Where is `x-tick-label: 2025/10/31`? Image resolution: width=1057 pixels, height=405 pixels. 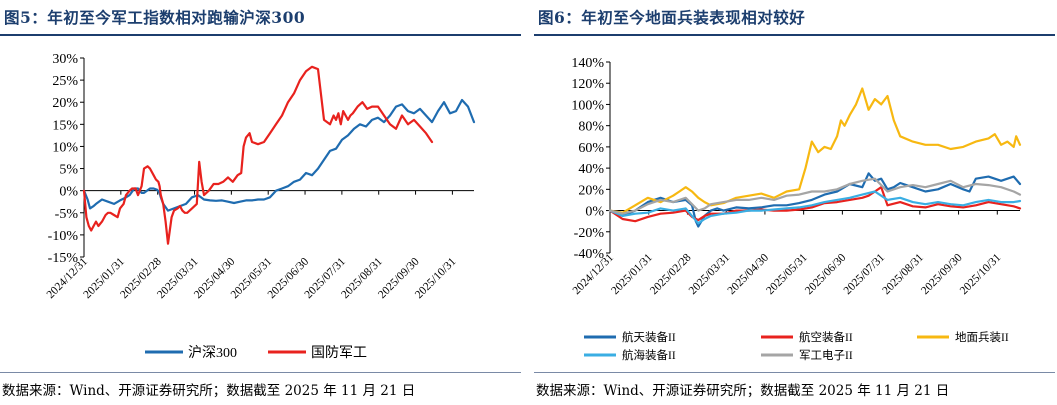
x-tick-label: 2025/10/31 is located at coordinates (981, 274).